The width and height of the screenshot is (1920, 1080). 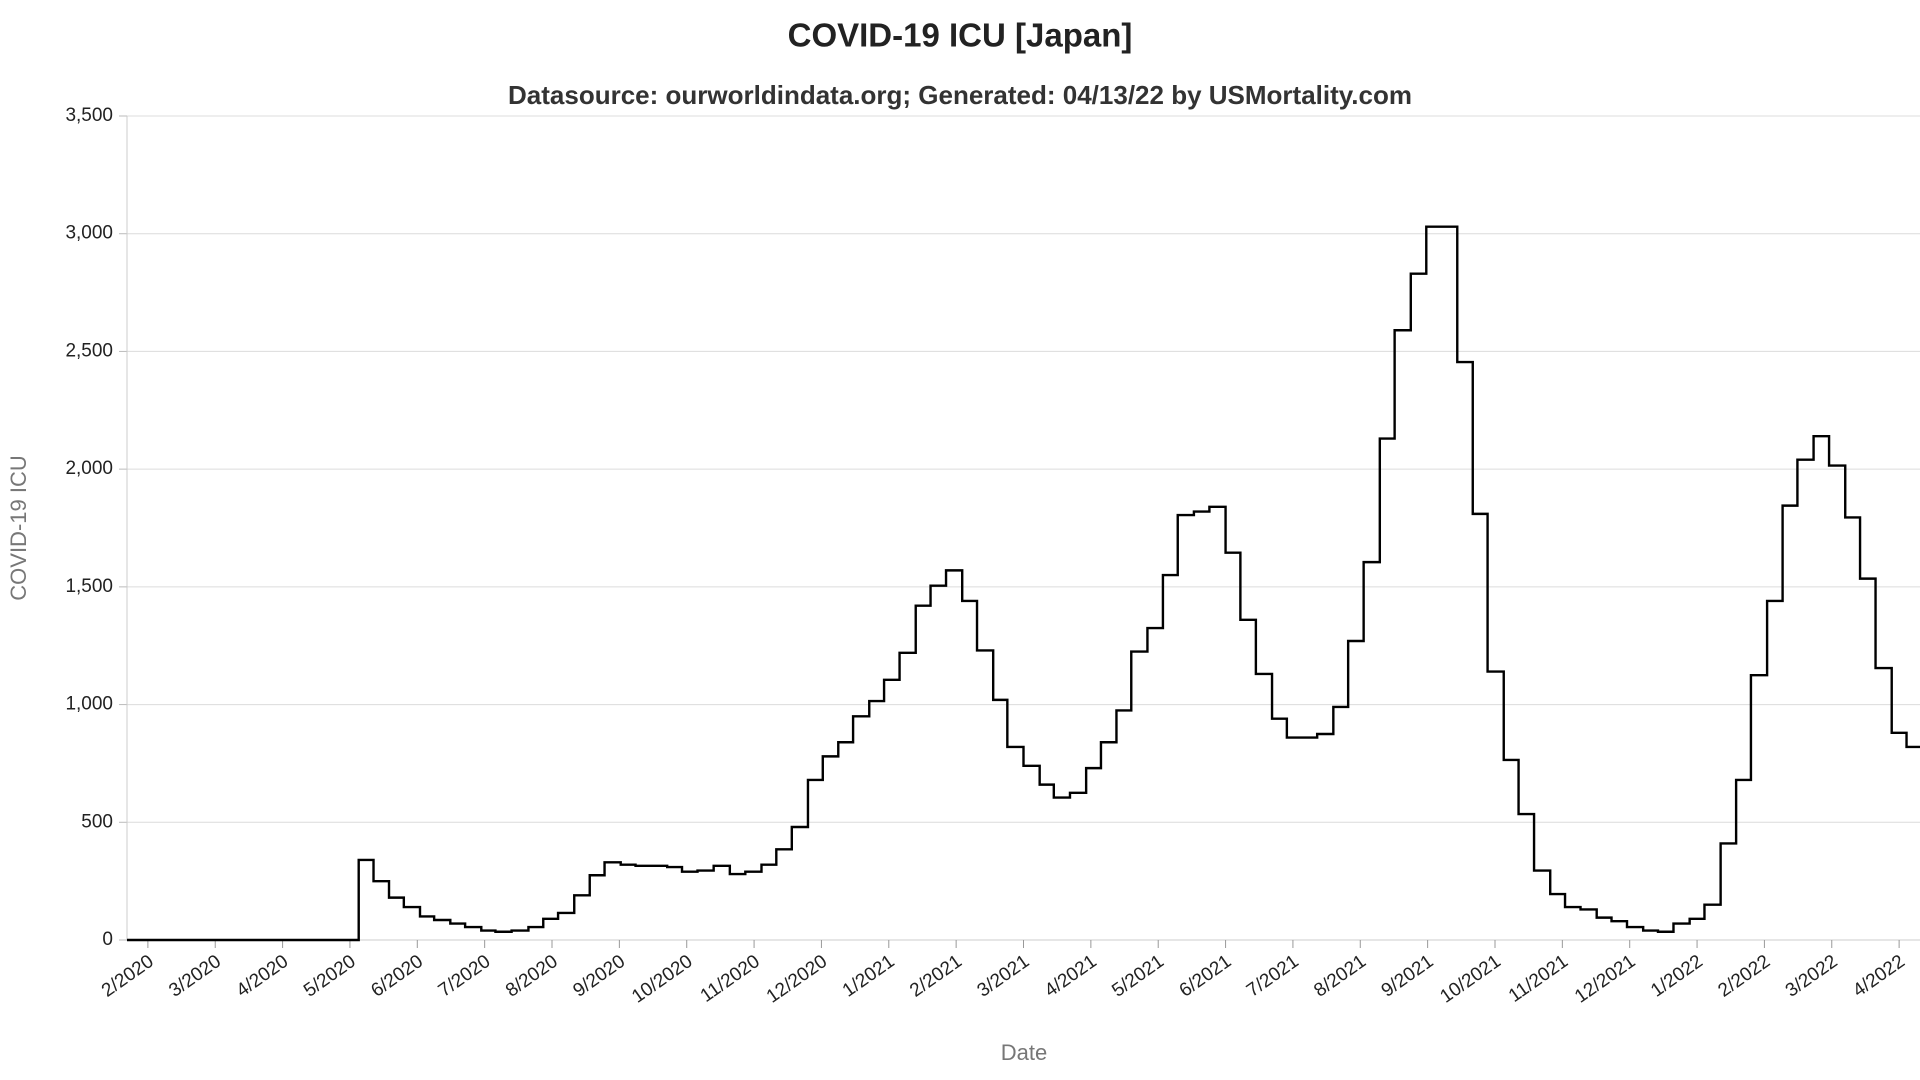 I want to click on x-tick-label: 1/2021, so click(x=869, y=976).